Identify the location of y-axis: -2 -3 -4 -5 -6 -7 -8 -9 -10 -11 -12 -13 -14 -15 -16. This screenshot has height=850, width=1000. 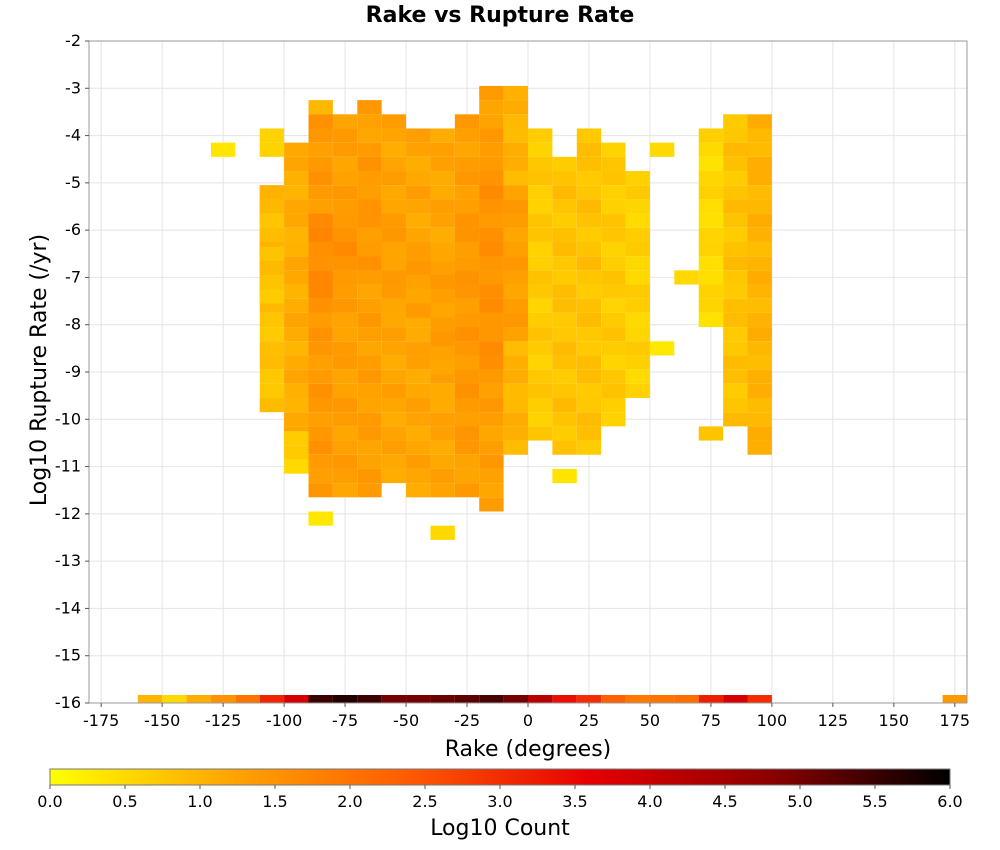
(72, 371).